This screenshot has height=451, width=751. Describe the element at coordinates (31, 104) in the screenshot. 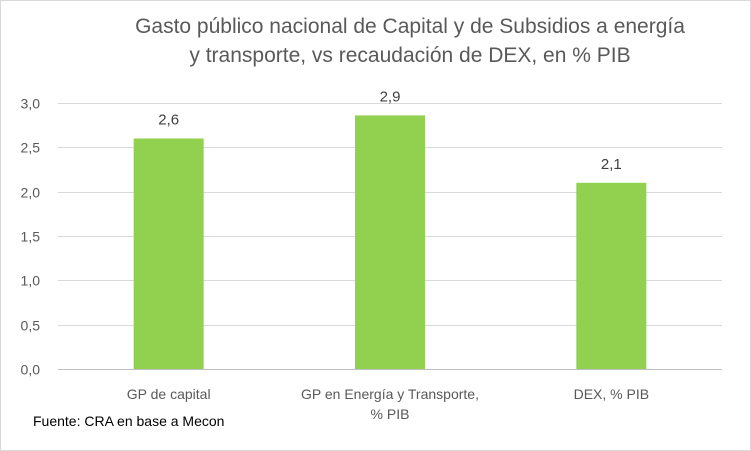

I see `y-tick-label: 3,0` at that location.